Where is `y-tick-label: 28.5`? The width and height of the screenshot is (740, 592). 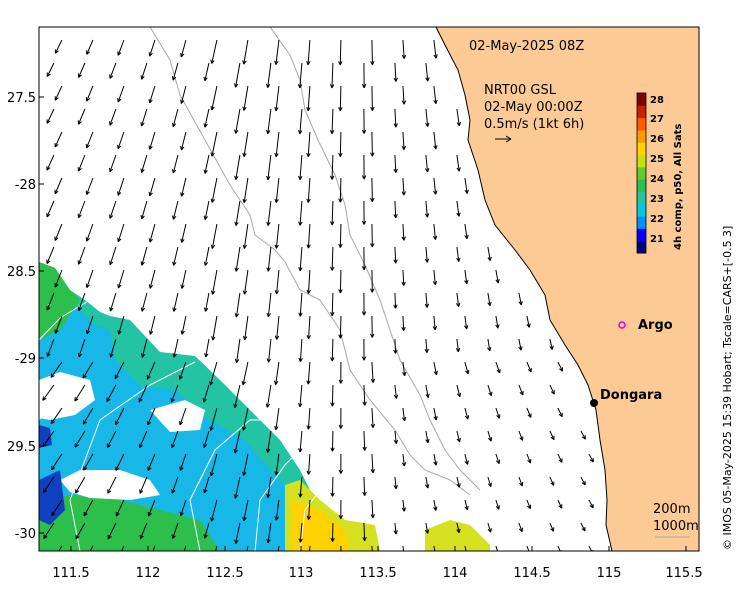
y-tick-label: 28.5 is located at coordinates (21, 272).